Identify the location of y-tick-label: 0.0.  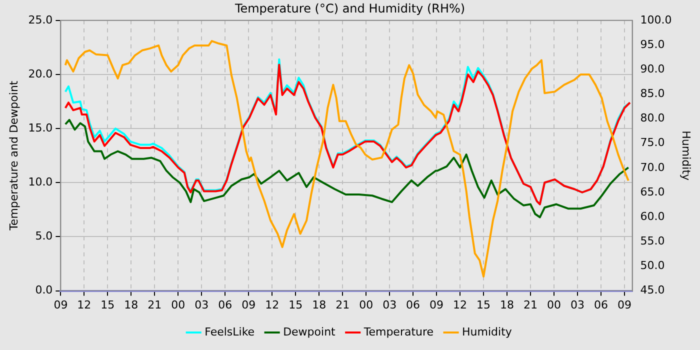
(44, 290).